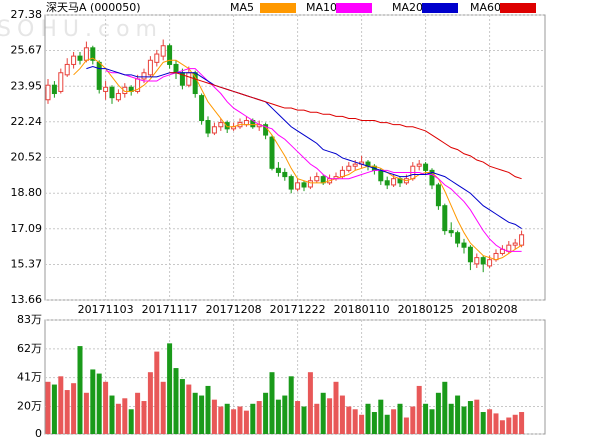 This screenshot has width=600, height=440. What do you see at coordinates (485, 7) in the screenshot?
I see `legend-label: MA60` at bounding box center [485, 7].